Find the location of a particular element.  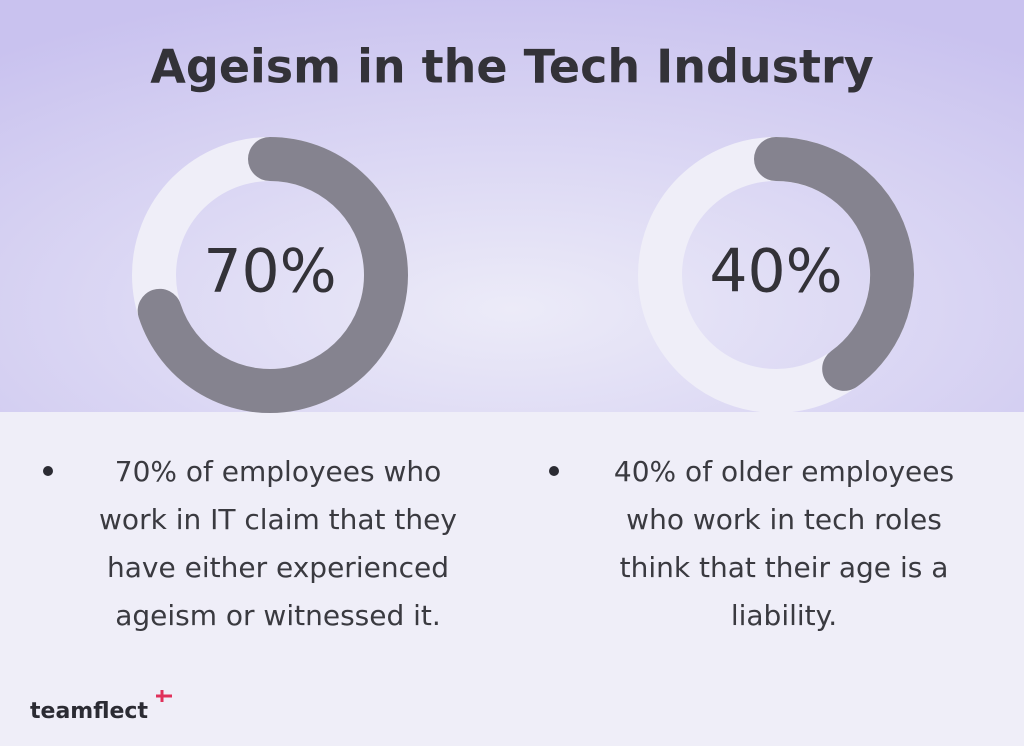

value-label: 70% is located at coordinates (269, 272).